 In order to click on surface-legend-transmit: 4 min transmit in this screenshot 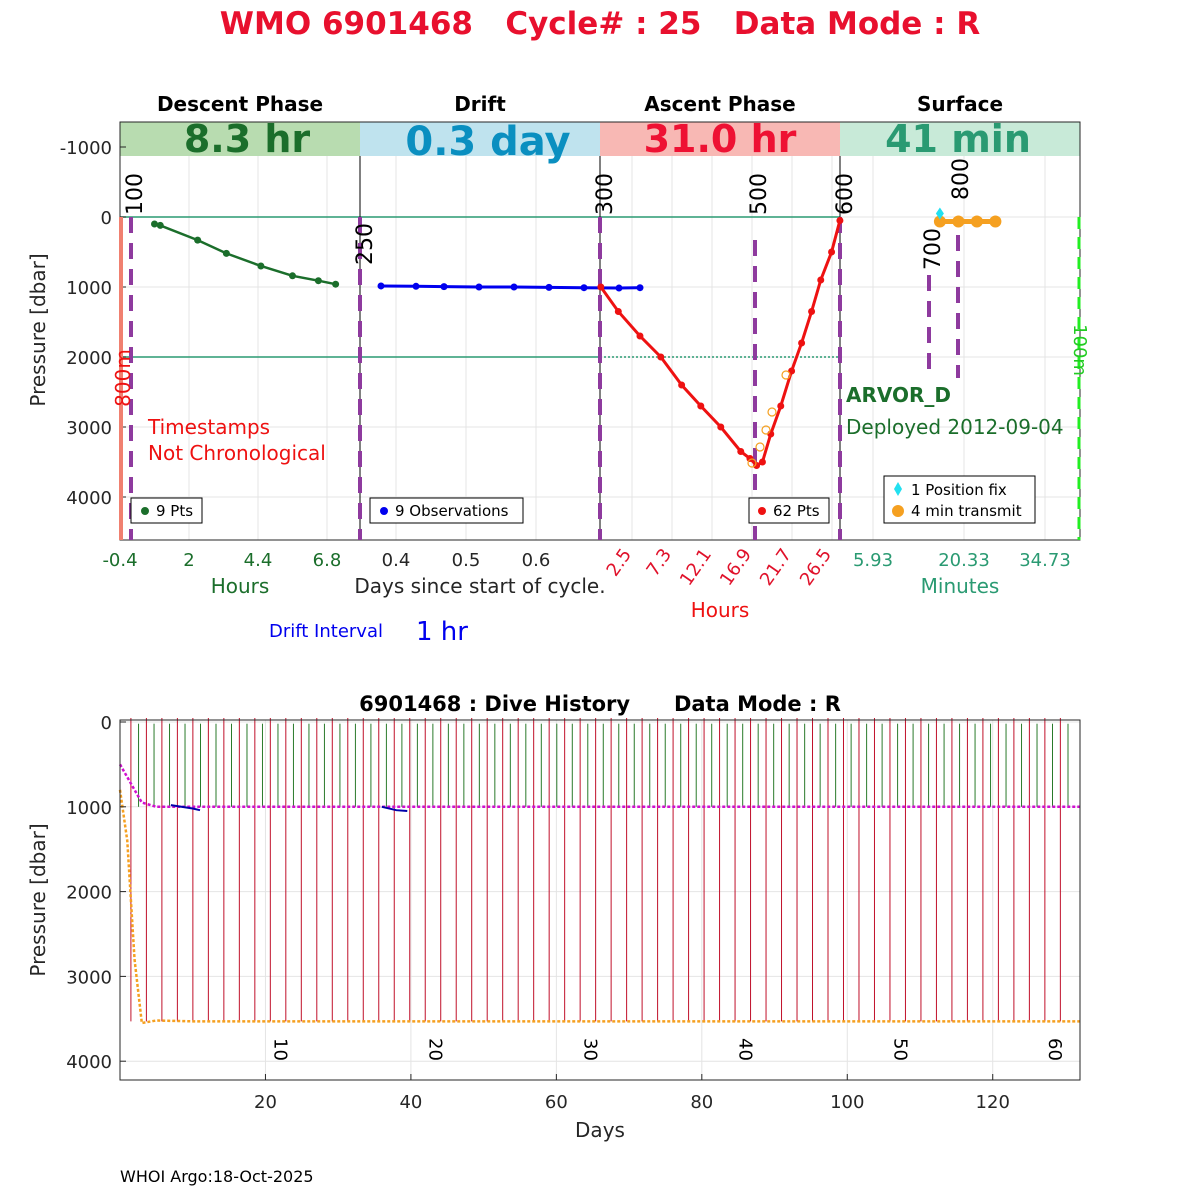, I will do `click(966, 511)`.